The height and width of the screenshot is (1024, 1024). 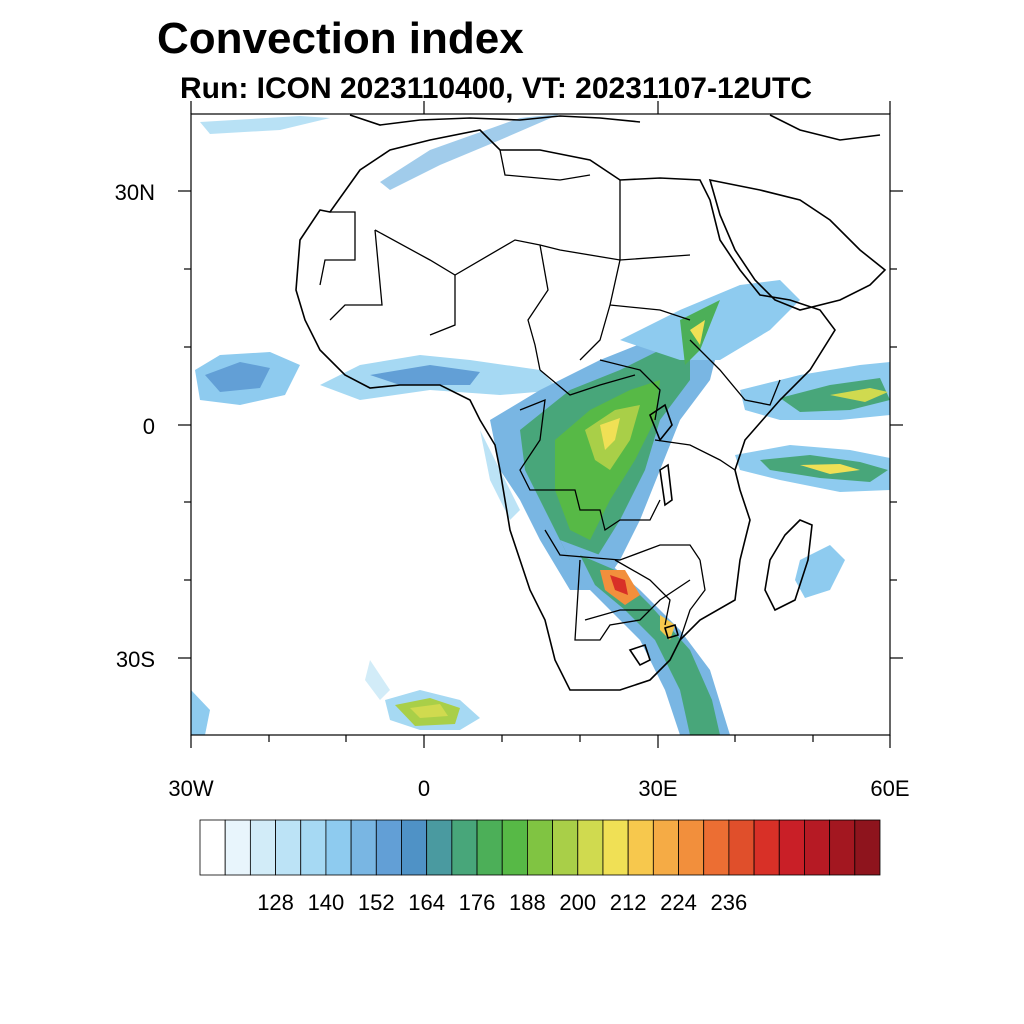 I want to click on madagascar-coastline, so click(x=788, y=565).